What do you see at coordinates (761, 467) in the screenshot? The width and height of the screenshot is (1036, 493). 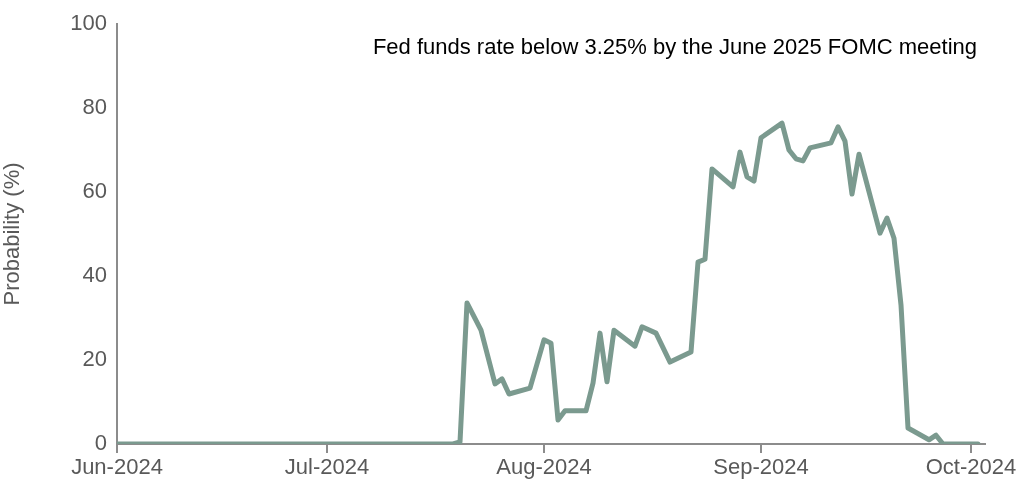 I see `x-tick-label: Sep-2024` at bounding box center [761, 467].